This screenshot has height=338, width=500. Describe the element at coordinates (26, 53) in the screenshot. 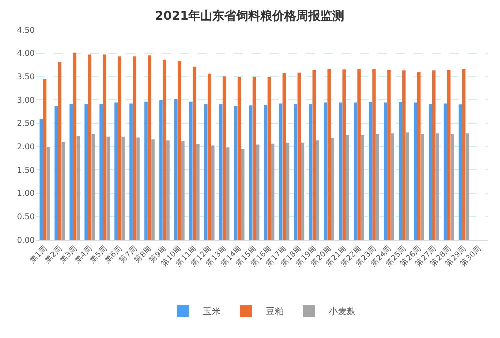

I see `y-tick-label: 4.00` at that location.